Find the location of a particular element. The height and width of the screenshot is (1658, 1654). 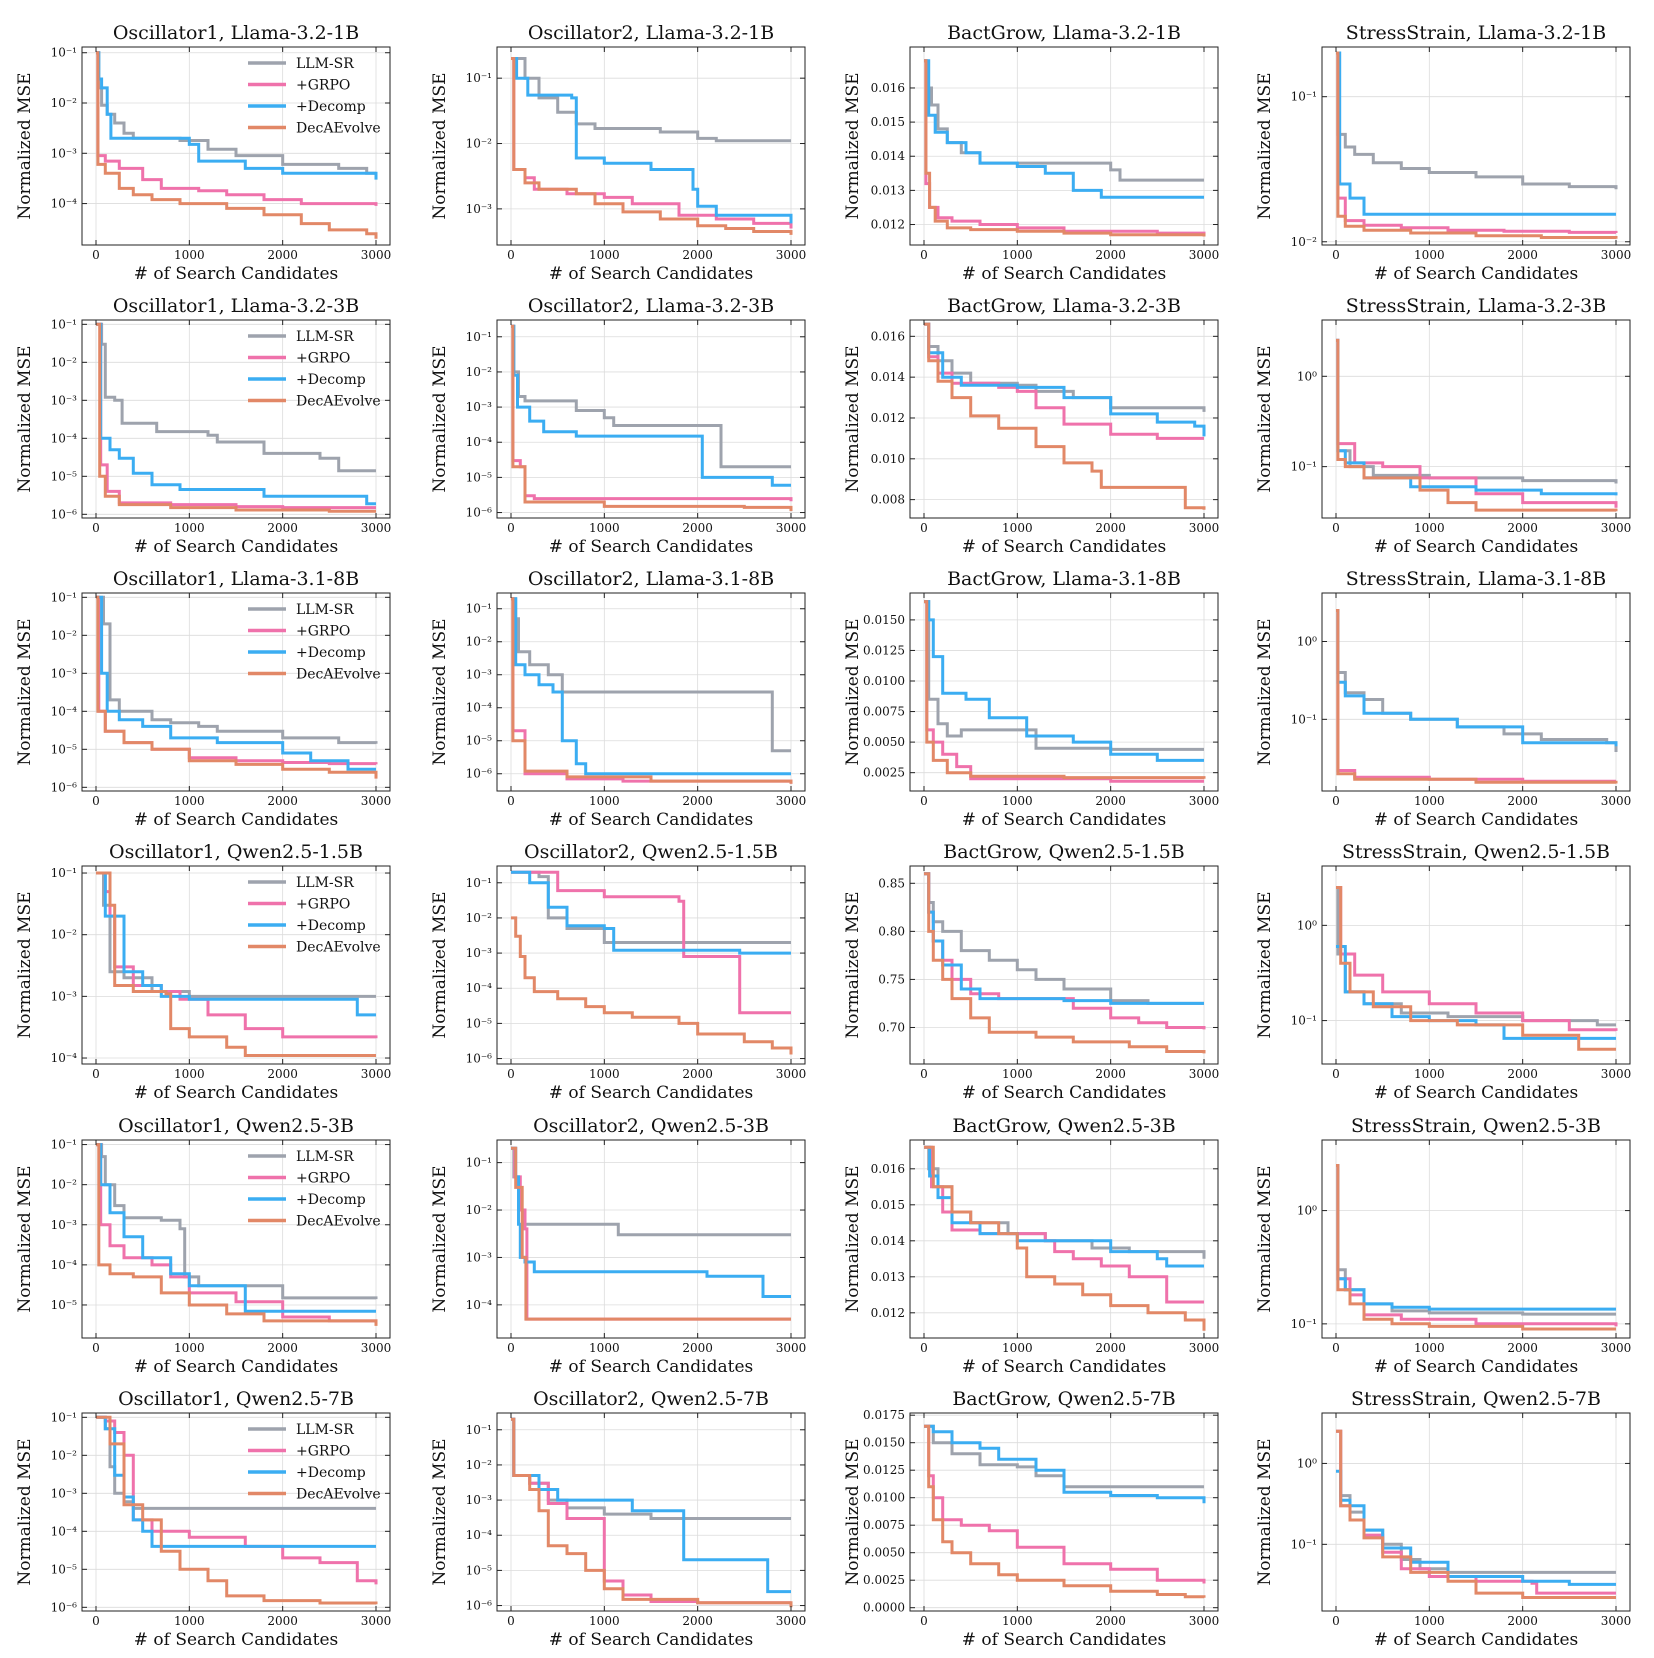

legend: LLM-SR +GRPO +Decomp DecAEvolve is located at coordinates (314, 369).